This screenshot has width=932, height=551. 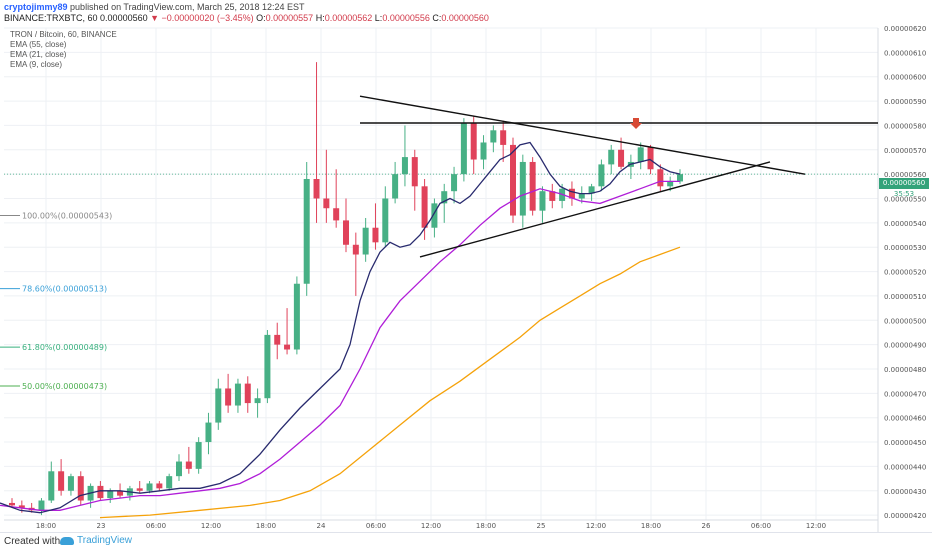 What do you see at coordinates (905, 224) in the screenshot?
I see `y-tick-label: 0.00000540` at bounding box center [905, 224].